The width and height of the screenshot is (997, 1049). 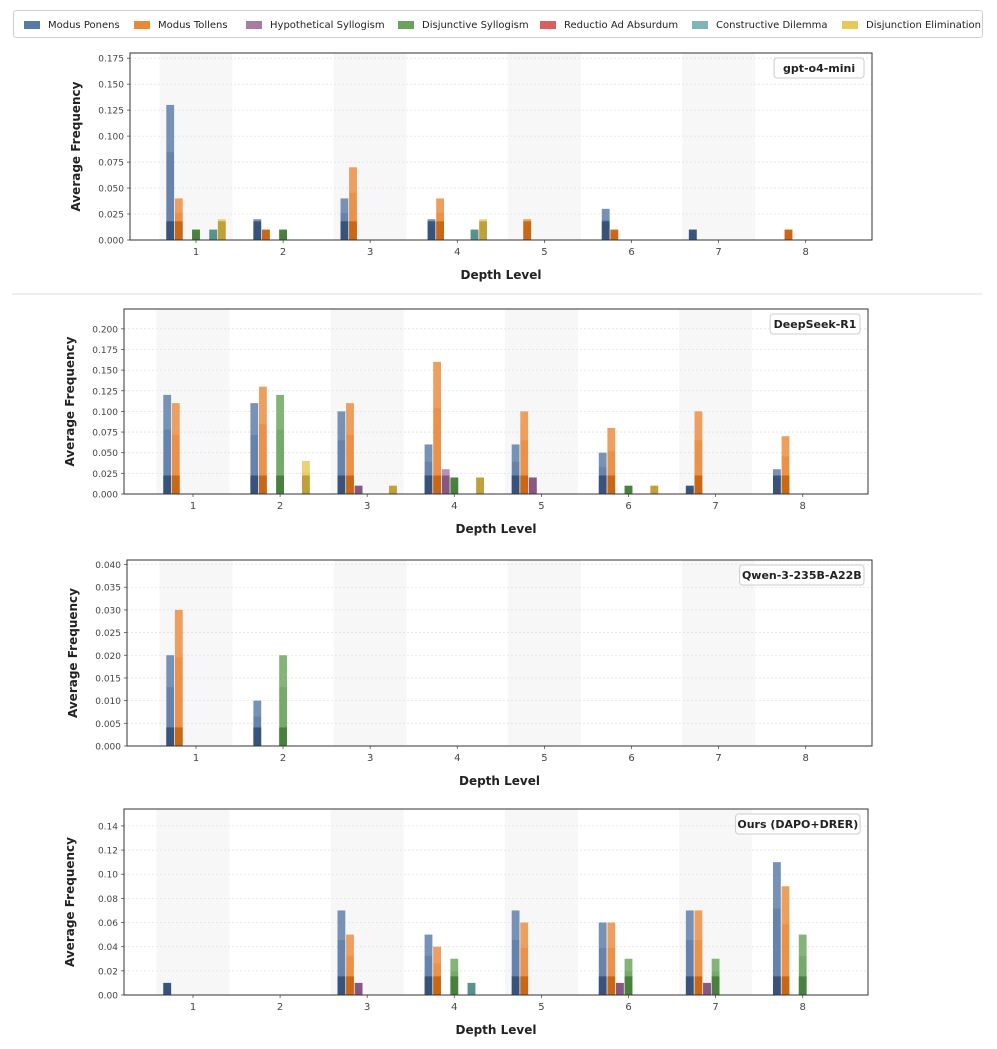 What do you see at coordinates (621, 25) in the screenshot?
I see `legend-label: Reductio Ad Absurdum` at bounding box center [621, 25].